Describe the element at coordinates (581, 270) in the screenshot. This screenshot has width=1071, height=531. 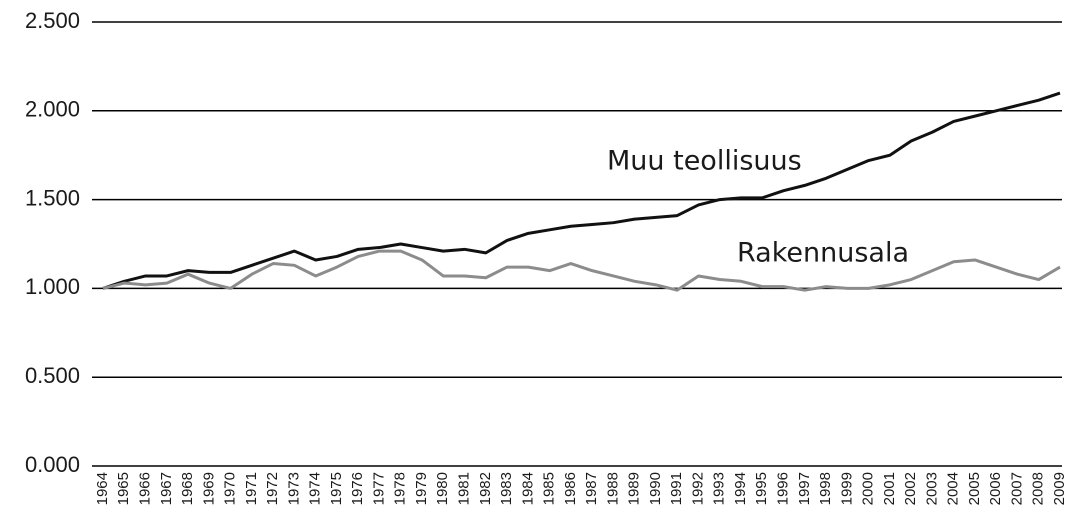
I see `series-line` at that location.